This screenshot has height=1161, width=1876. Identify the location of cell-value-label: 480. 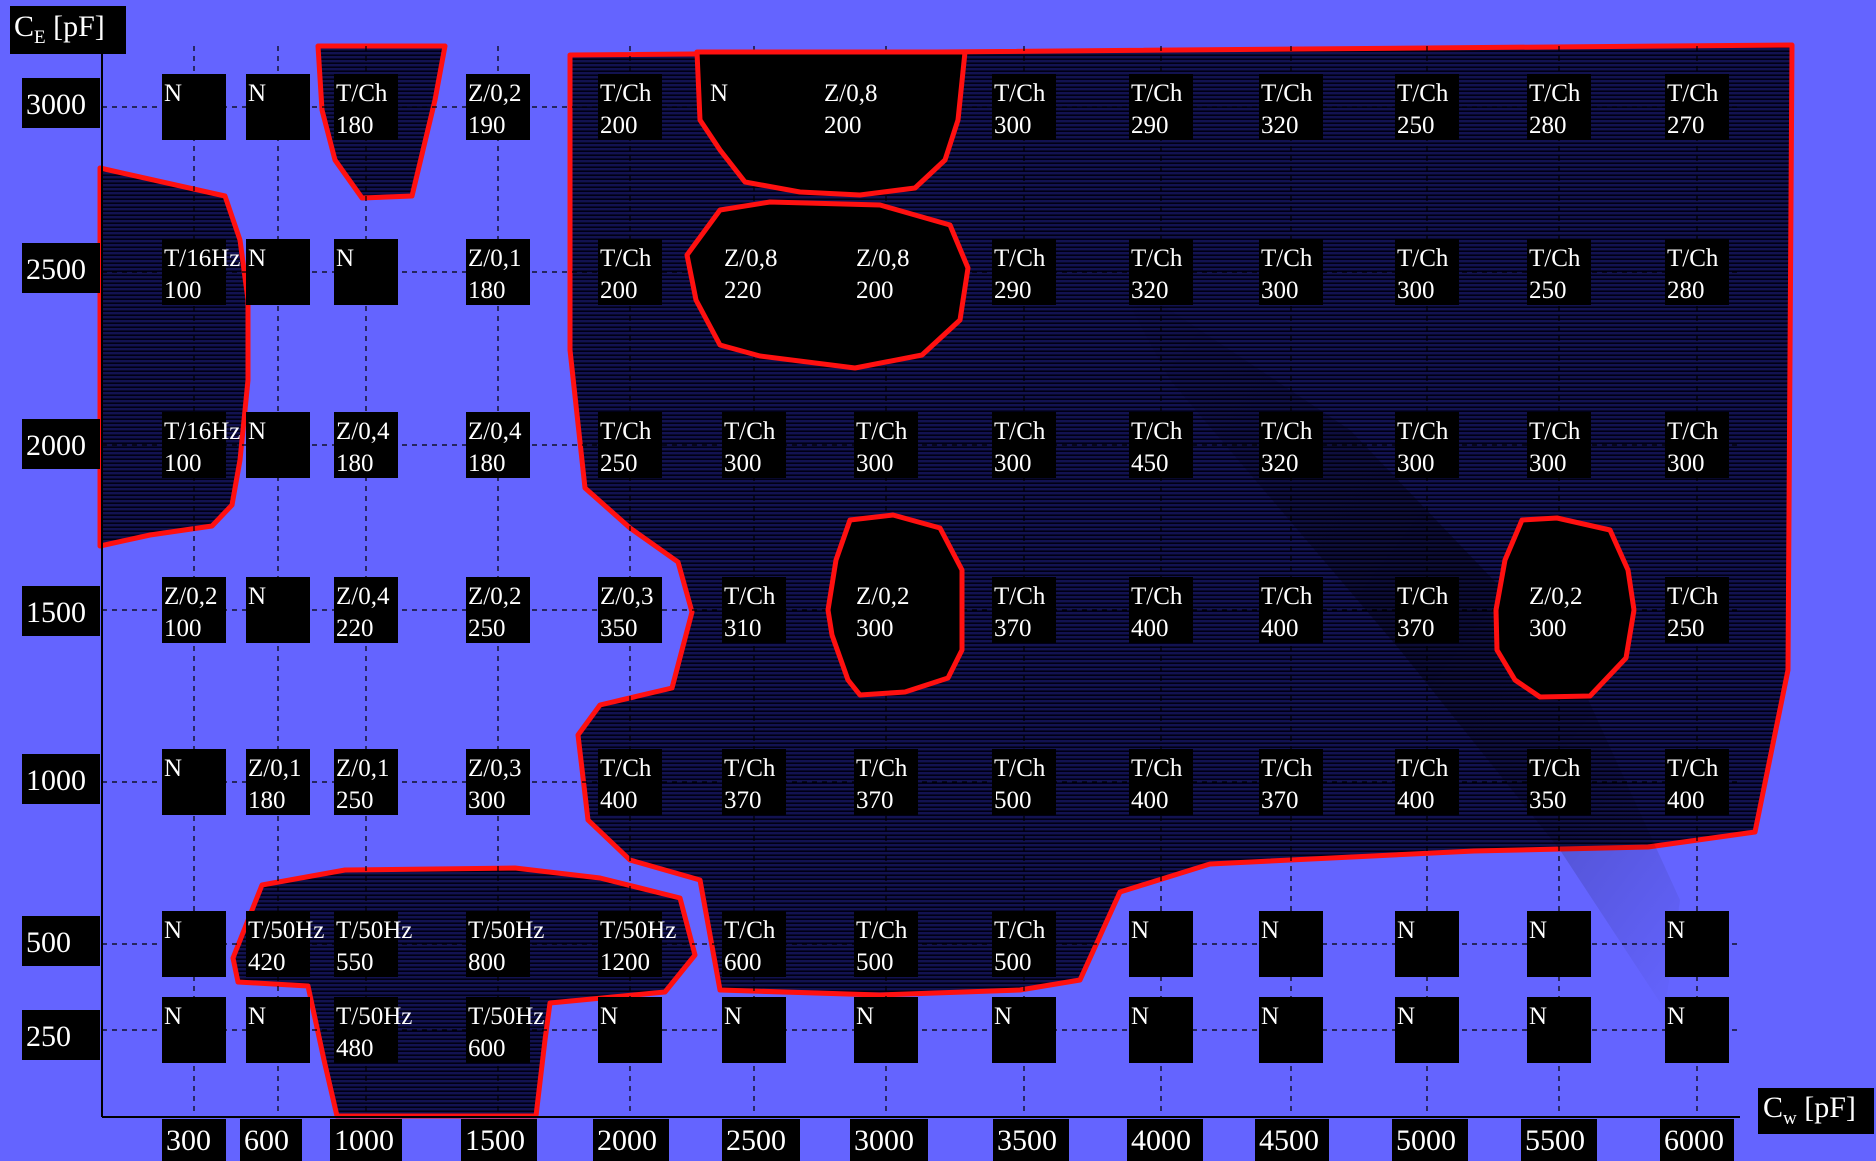
(355, 1048).